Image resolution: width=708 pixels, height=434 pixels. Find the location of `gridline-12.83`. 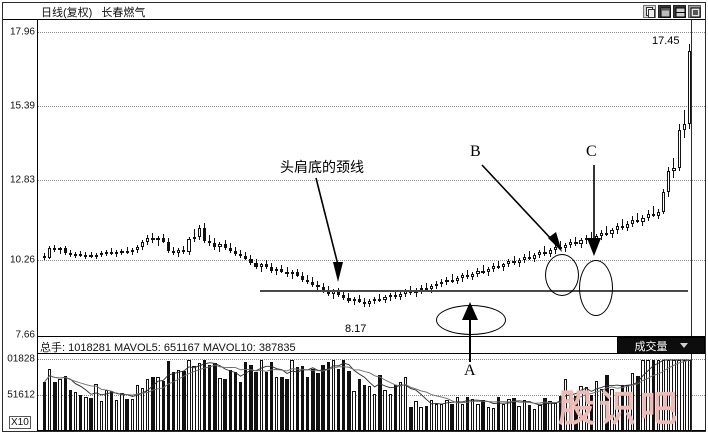

gridline-12.83 is located at coordinates (371, 180).